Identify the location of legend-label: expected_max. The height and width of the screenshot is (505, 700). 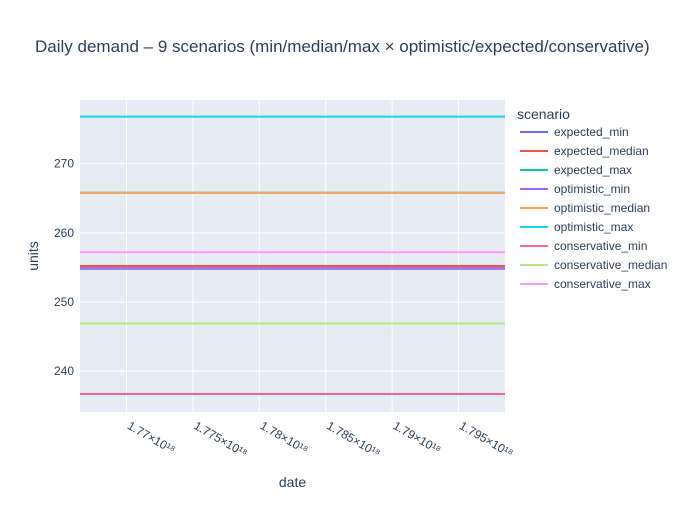
(593, 170).